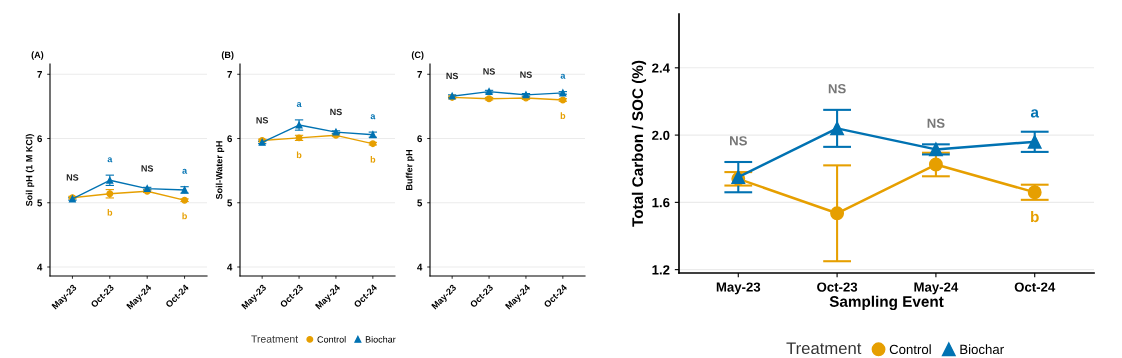  Describe the element at coordinates (661, 135) in the screenshot. I see `y-tick-label: 2.0` at that location.